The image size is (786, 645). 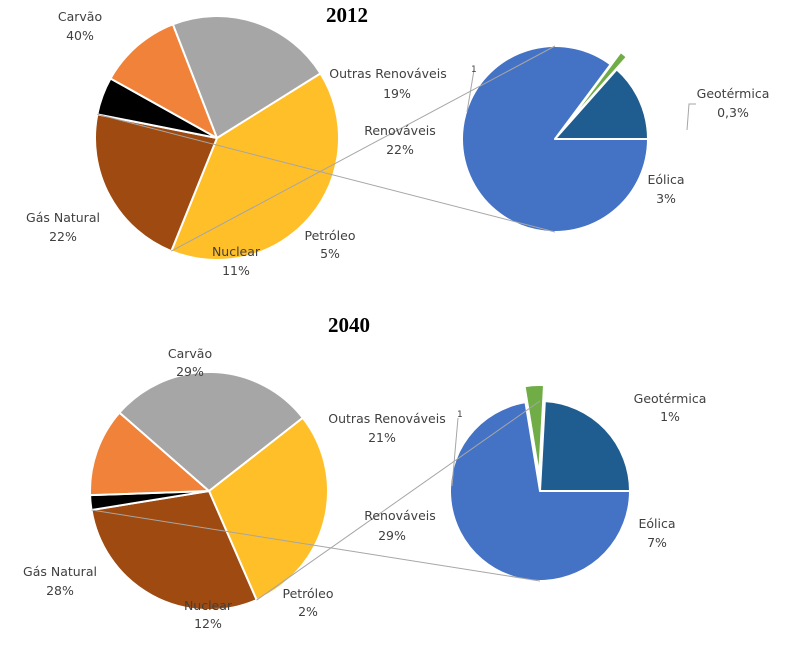 I want to click on value-eolica: 7%, so click(x=657, y=542).